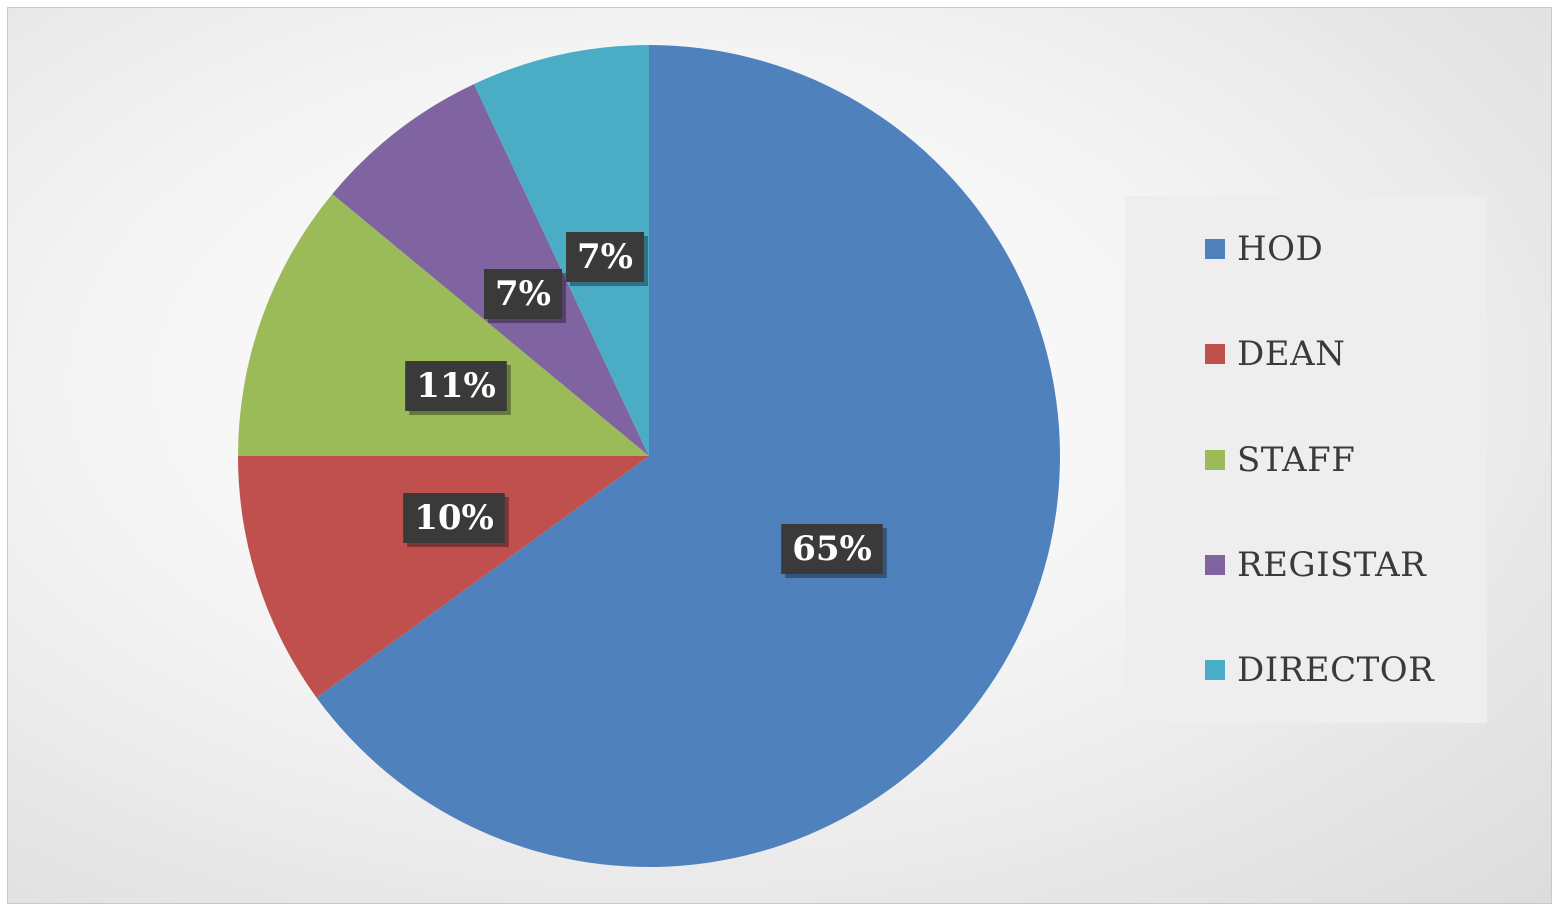 Image resolution: width=1559 pixels, height=913 pixels. I want to click on data-label-director: 7%, so click(607, 259).